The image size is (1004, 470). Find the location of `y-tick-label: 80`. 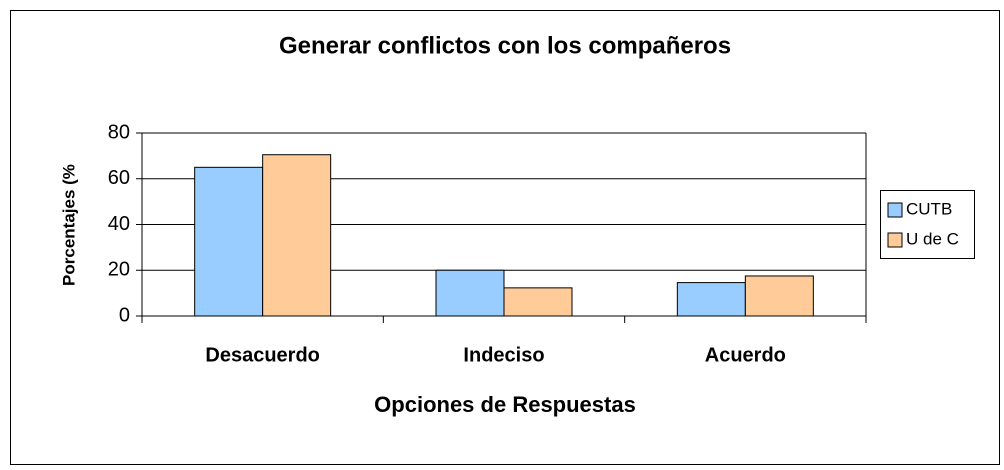

y-tick-label: 80 is located at coordinates (119, 132).